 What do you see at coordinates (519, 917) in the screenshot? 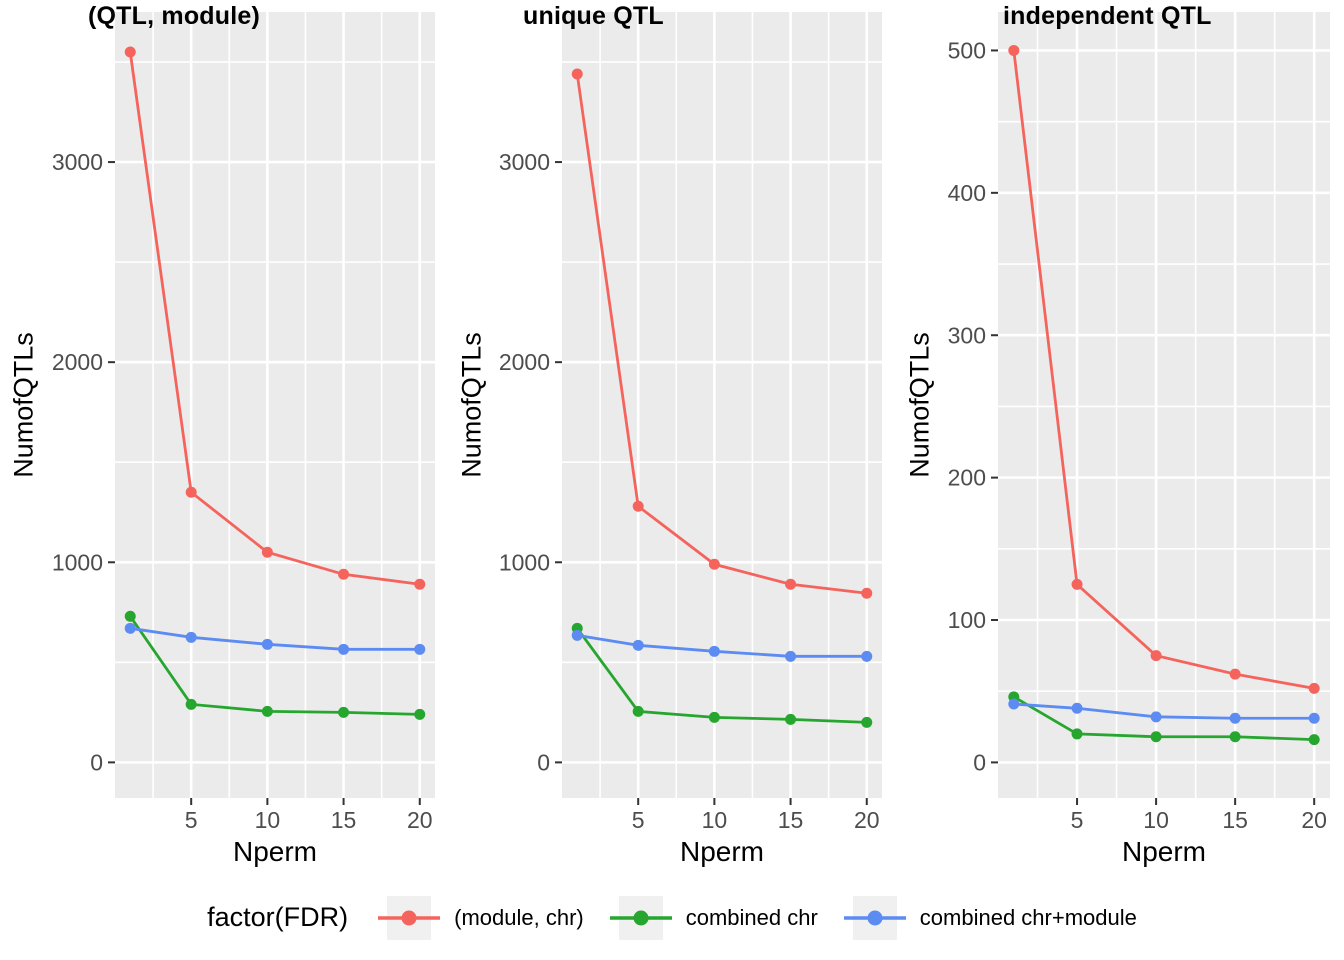
I see `legend-item-label: (module, chr)` at bounding box center [519, 917].